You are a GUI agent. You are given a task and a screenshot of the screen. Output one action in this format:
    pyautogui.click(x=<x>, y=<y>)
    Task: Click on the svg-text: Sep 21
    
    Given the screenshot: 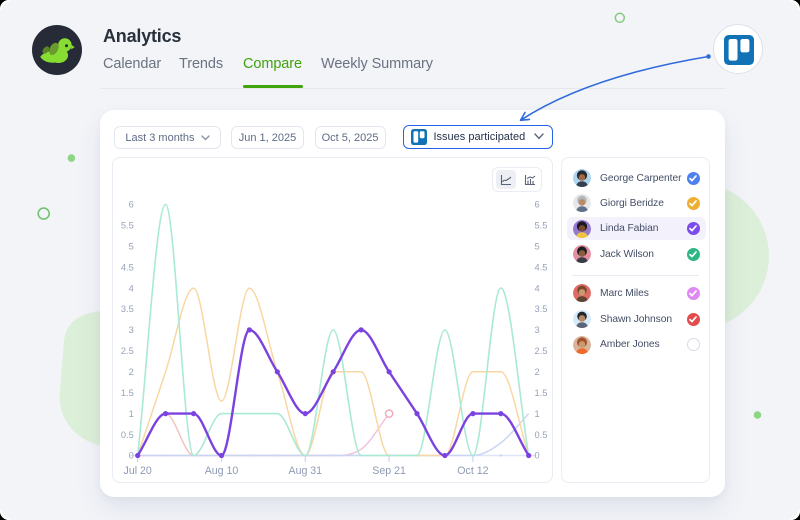 What is the action you would take?
    pyautogui.click(x=389, y=471)
    